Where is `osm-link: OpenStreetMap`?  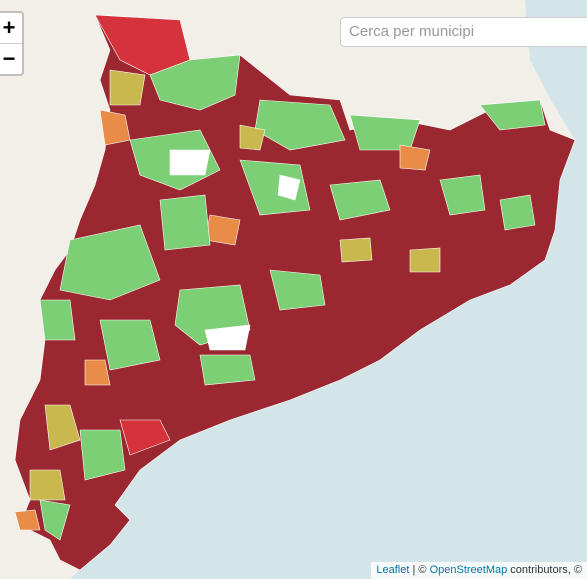
osm-link: OpenStreetMap is located at coordinates (468, 570).